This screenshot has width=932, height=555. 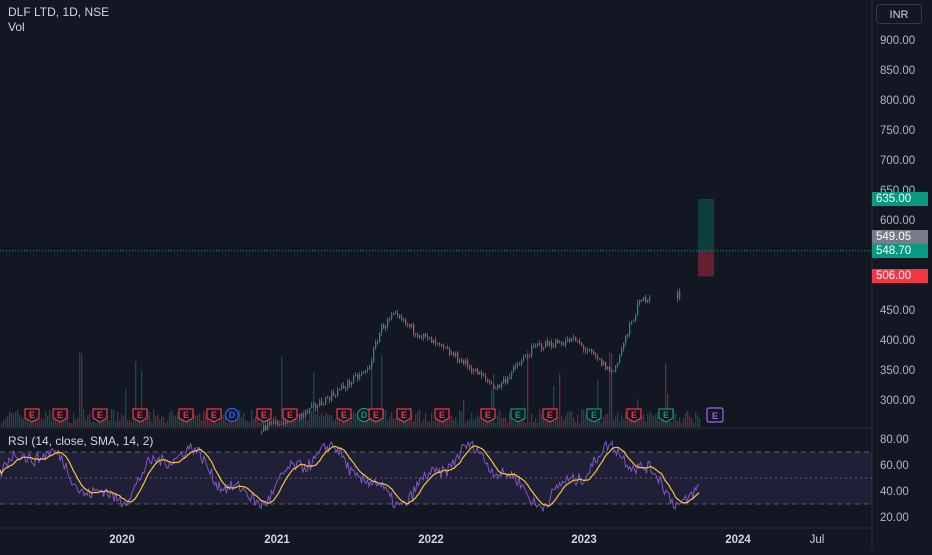 What do you see at coordinates (81, 441) in the screenshot?
I see `rsi-legend: RSI (14, close, SMA, 14, 2)` at bounding box center [81, 441].